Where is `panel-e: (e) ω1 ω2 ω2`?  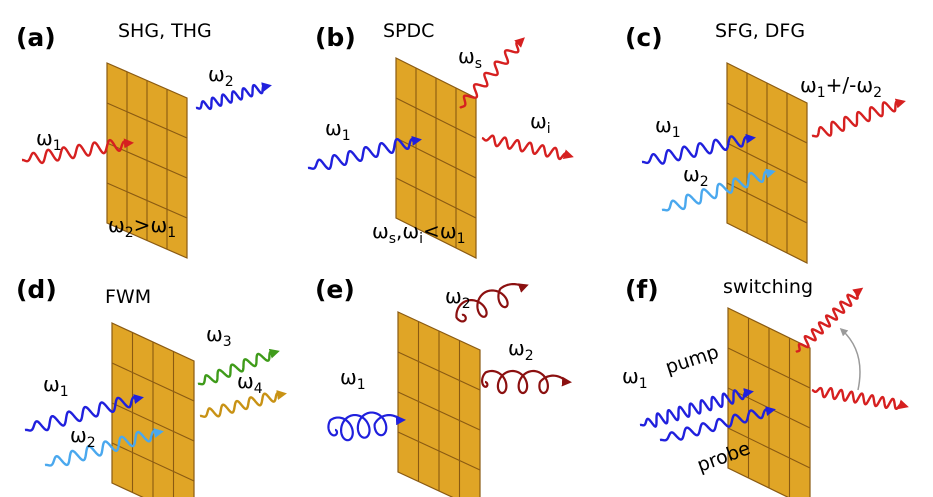 panel-e: (e) ω1 ω2 ω2 is located at coordinates (443, 386).